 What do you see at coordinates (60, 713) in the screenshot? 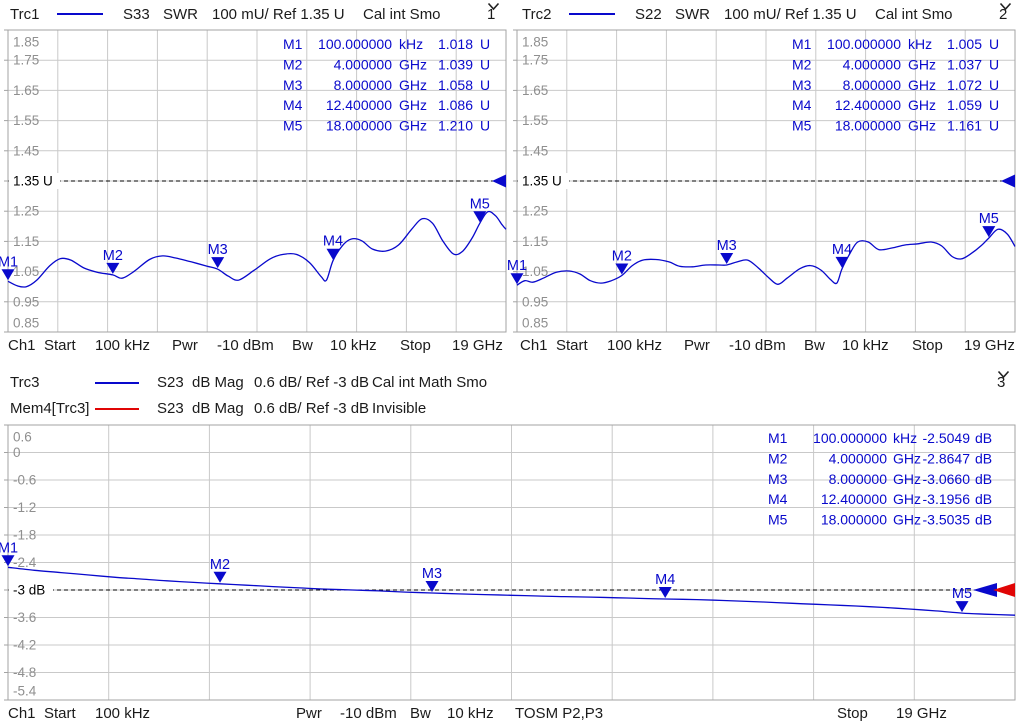
I see `start-label: Start` at bounding box center [60, 713].